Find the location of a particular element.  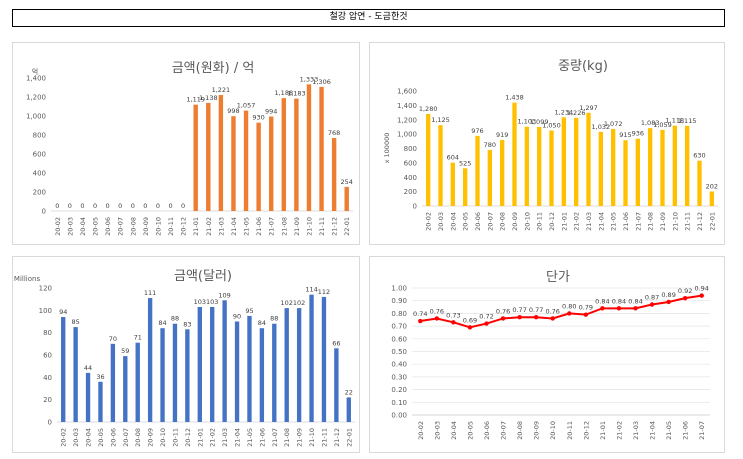

bar-value-label: 915 is located at coordinates (625, 135).